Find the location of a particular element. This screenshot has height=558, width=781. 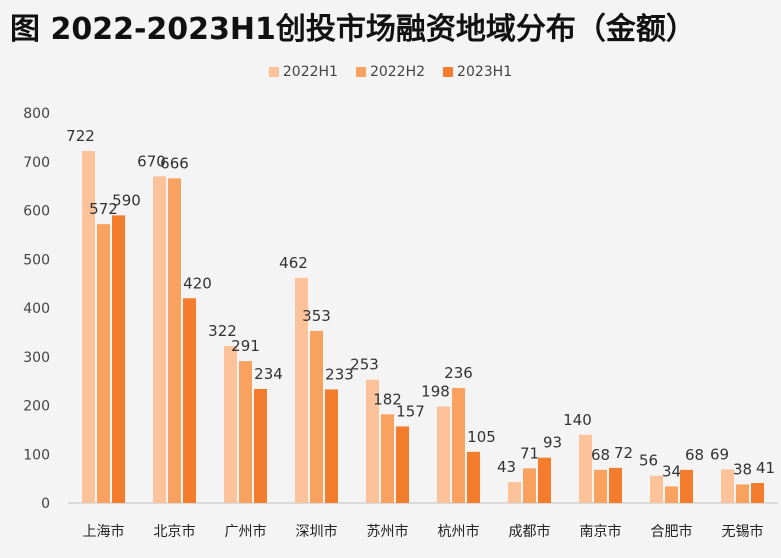

legend-label-2022h1: 2022H1 is located at coordinates (310, 72).